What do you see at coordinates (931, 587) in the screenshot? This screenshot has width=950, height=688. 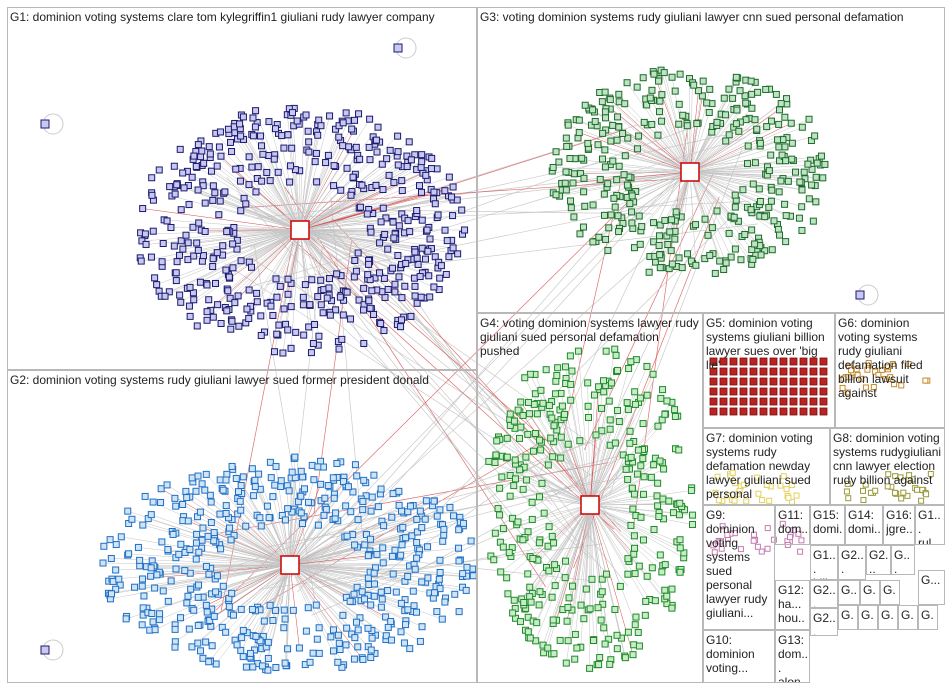 I see `group-panel` at bounding box center [931, 587].